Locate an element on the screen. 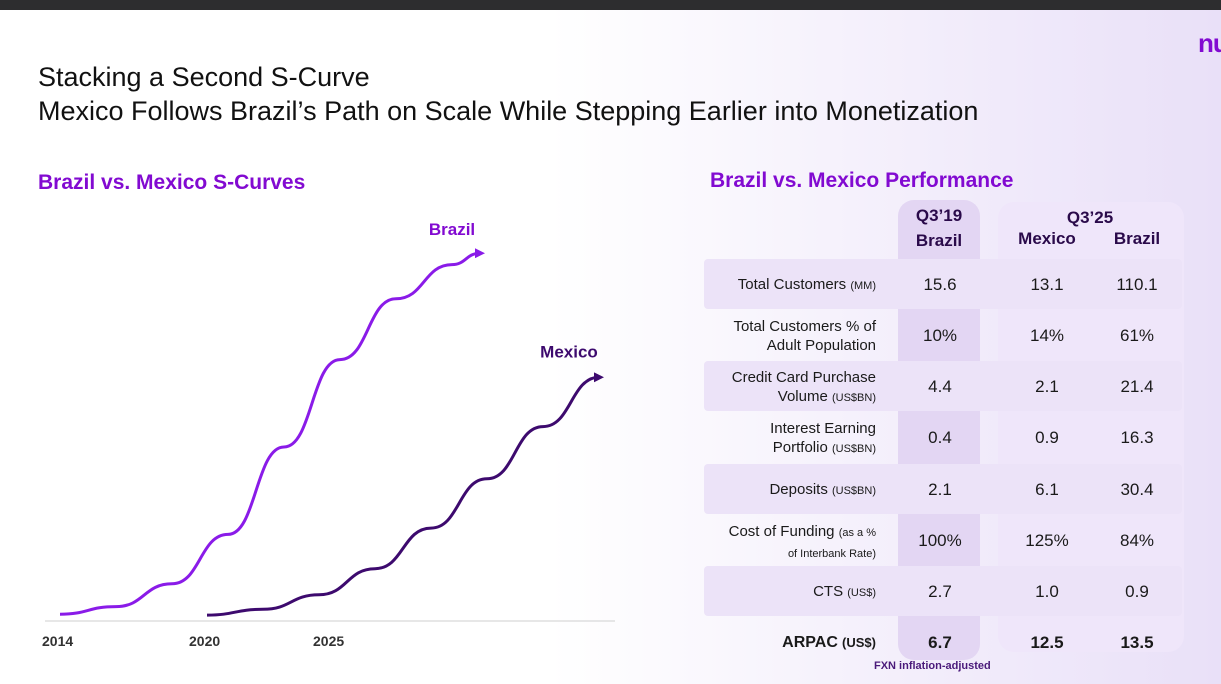  row-label: Credit Card Purchase Volume (US$BN) is located at coordinates (804, 388).